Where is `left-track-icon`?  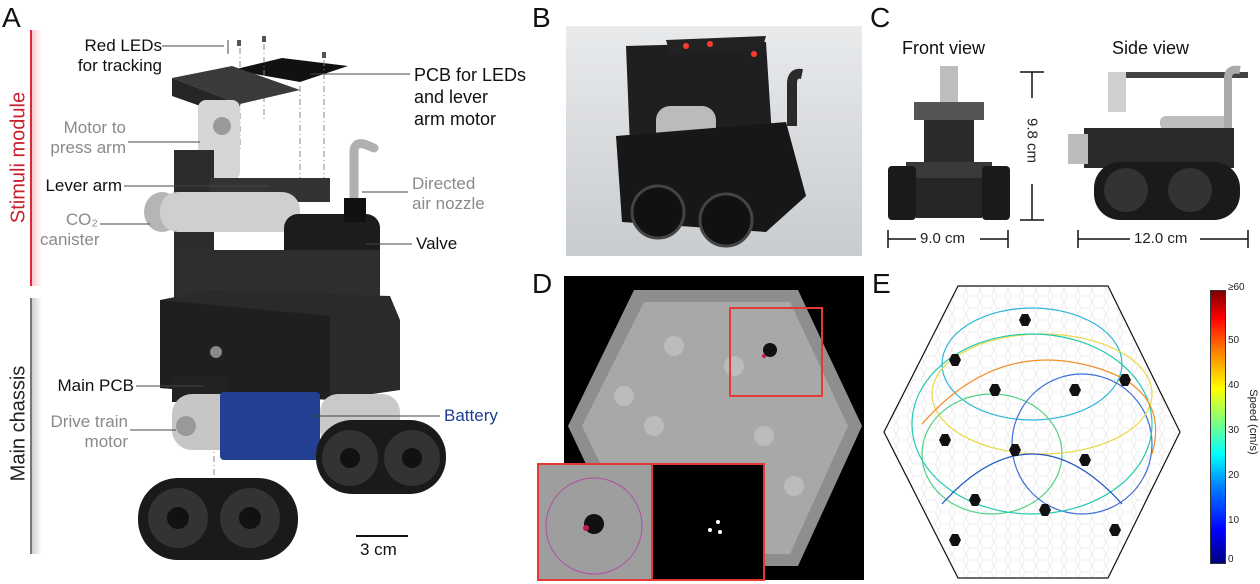 left-track-icon is located at coordinates (218, 519).